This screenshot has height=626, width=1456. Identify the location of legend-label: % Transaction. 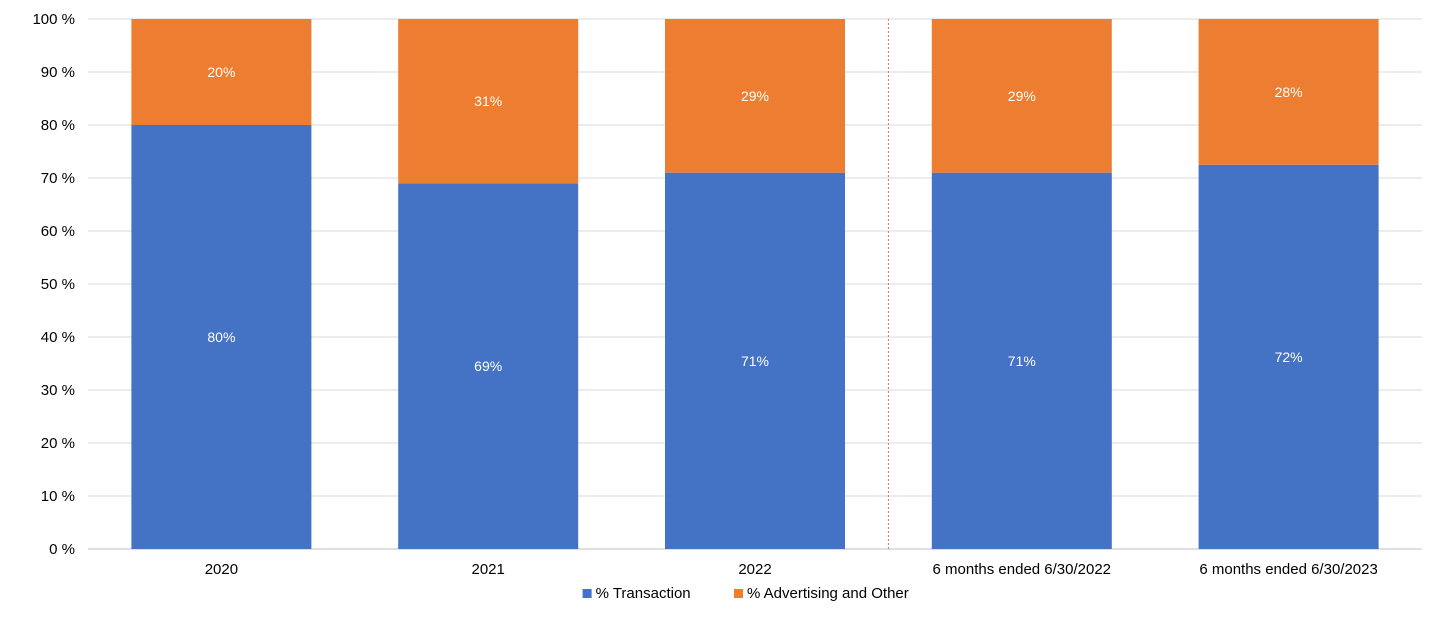
(643, 593).